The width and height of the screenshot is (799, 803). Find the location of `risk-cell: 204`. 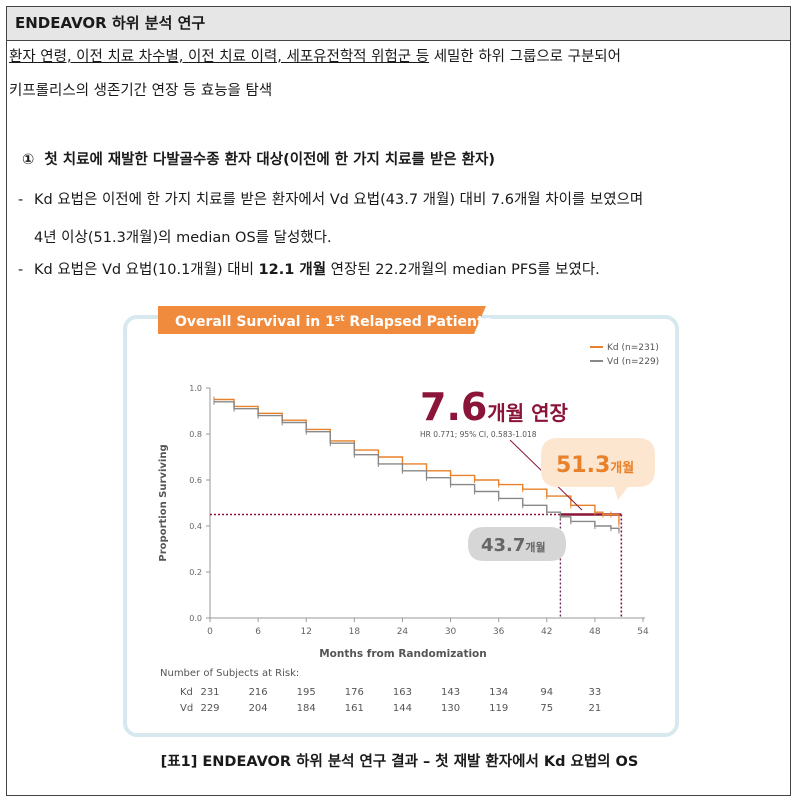

risk-cell: 204 is located at coordinates (258, 708).